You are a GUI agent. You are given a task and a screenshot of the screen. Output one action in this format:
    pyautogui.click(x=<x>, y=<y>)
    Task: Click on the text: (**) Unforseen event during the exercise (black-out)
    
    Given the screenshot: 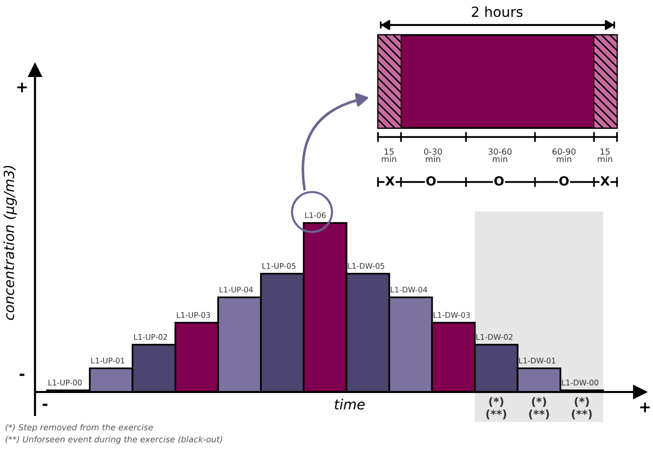 What is the action you would take?
    pyautogui.click(x=114, y=440)
    